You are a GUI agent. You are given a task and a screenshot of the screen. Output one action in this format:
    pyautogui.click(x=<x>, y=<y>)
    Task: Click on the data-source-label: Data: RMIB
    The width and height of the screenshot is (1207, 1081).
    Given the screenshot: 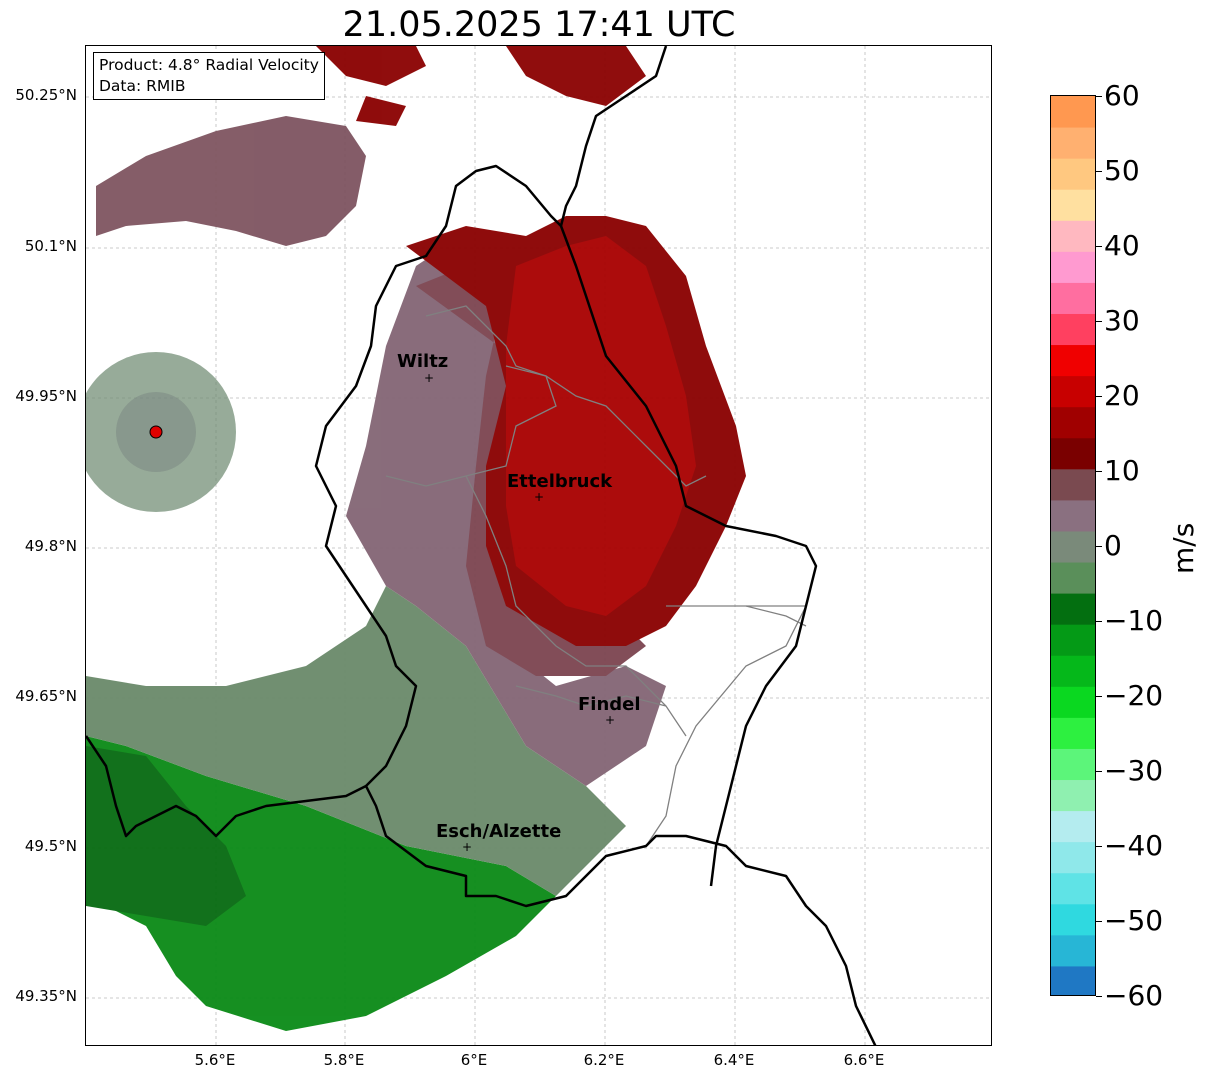 What is the action you would take?
    pyautogui.click(x=142, y=86)
    